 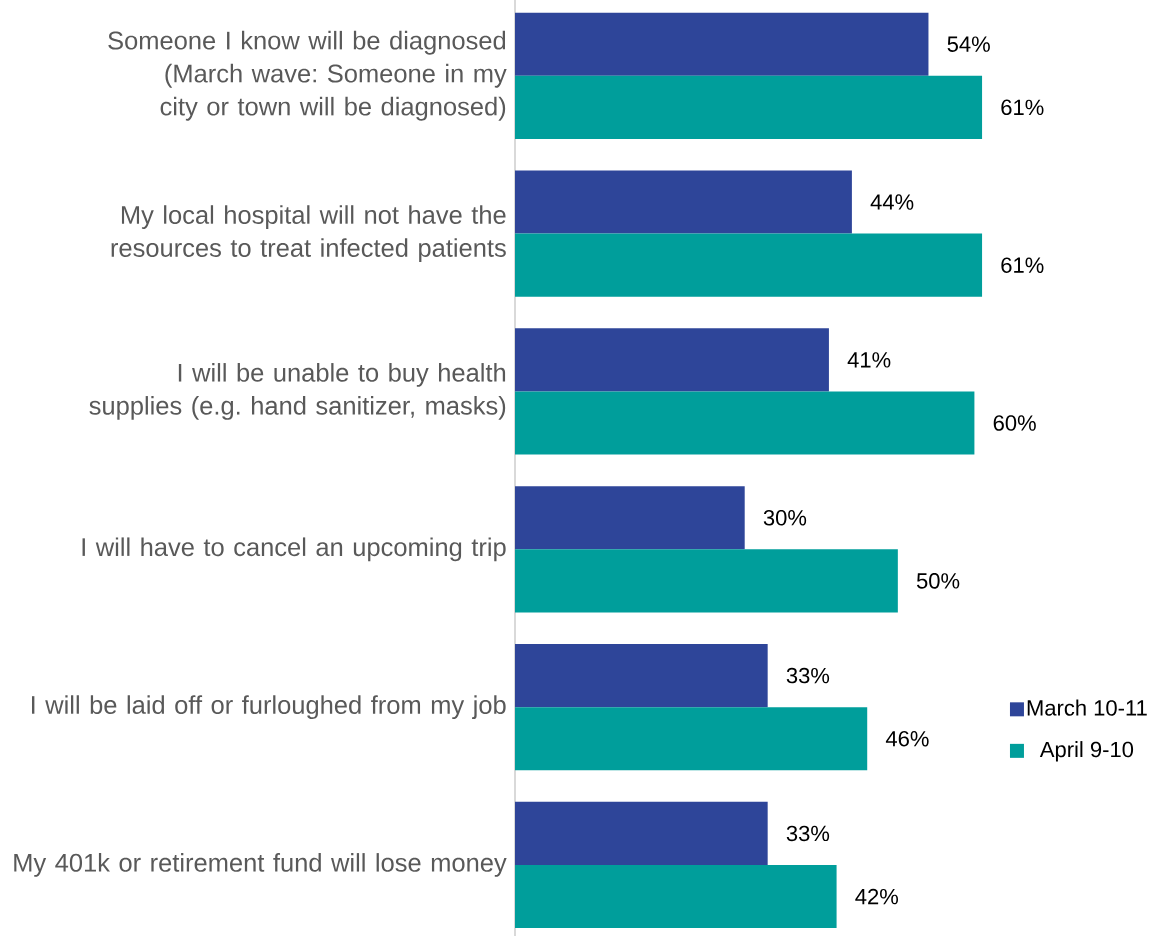 What do you see at coordinates (260, 865) in the screenshot?
I see `y-tick-label: My 401k or retirement fund will lose money` at bounding box center [260, 865].